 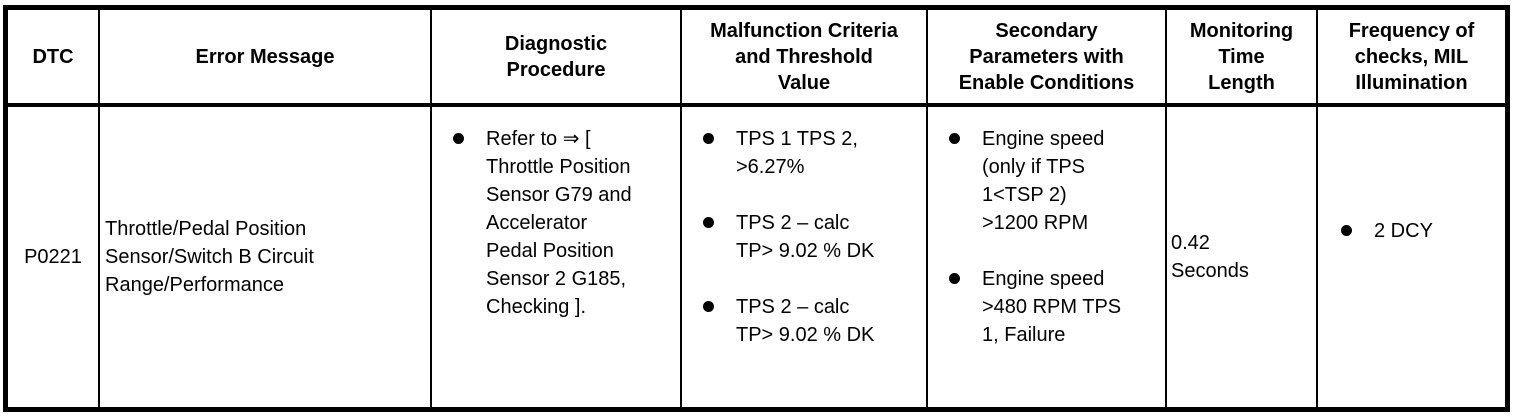 What do you see at coordinates (557, 58) in the screenshot?
I see `column-header-diagnostic-procedure: Diagnostic Procedure` at bounding box center [557, 58].